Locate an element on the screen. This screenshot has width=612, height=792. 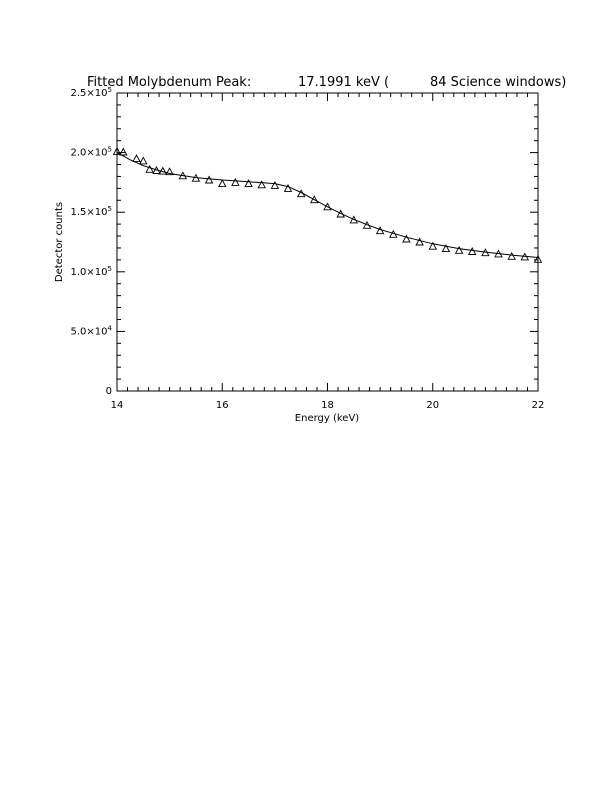
x-tick-label: 16 is located at coordinates (222, 405).